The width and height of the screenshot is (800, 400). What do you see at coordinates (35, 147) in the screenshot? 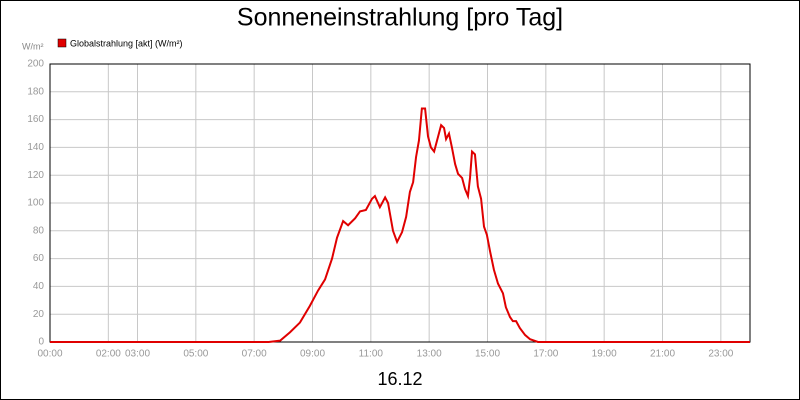
I see `y-tick-label: 140` at bounding box center [35, 147].